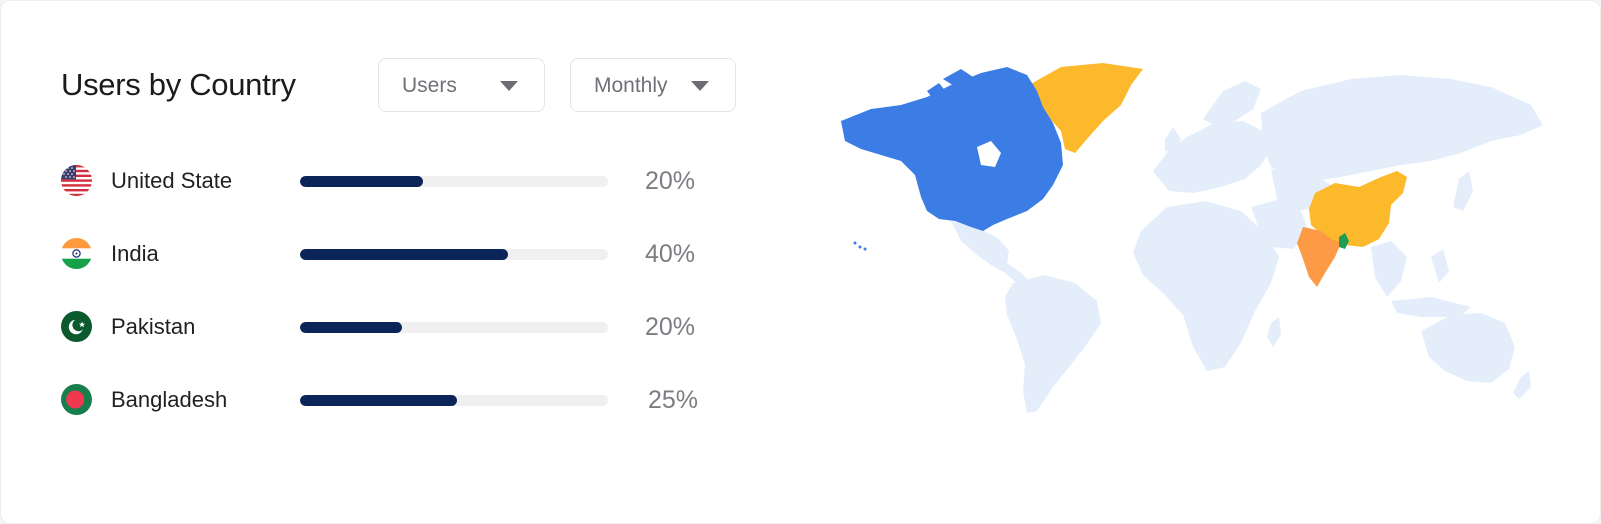  I want to click on country-row-bangladesh: Bangladesh 25%, so click(391, 400).